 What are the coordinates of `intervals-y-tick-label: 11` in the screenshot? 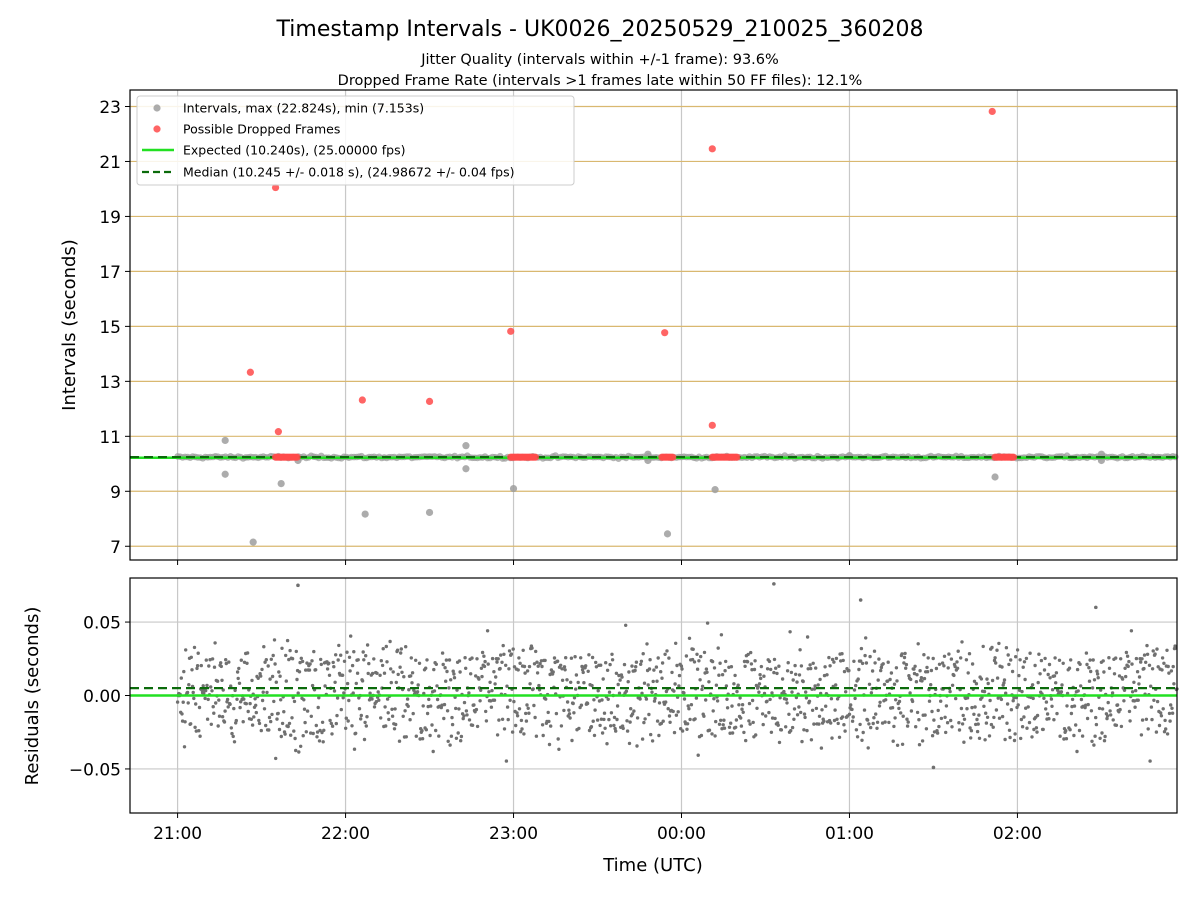 It's located at (110, 438).